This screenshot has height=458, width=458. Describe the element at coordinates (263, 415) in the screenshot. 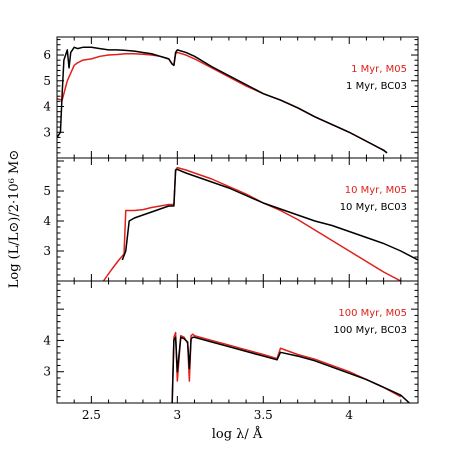

I see `x-tick-label: 3.5` at that location.